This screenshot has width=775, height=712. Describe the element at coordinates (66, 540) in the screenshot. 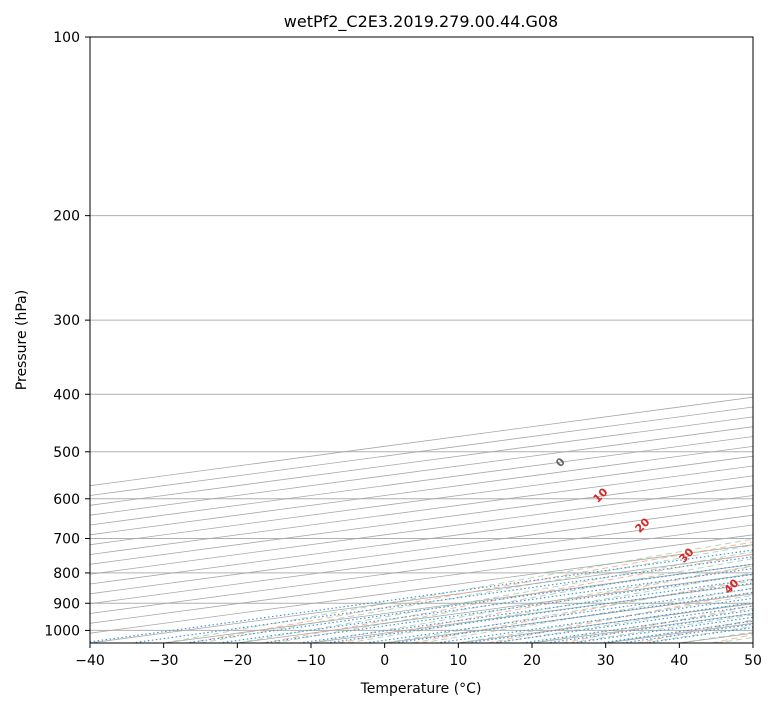

I see `y-tick-label: 700` at that location.